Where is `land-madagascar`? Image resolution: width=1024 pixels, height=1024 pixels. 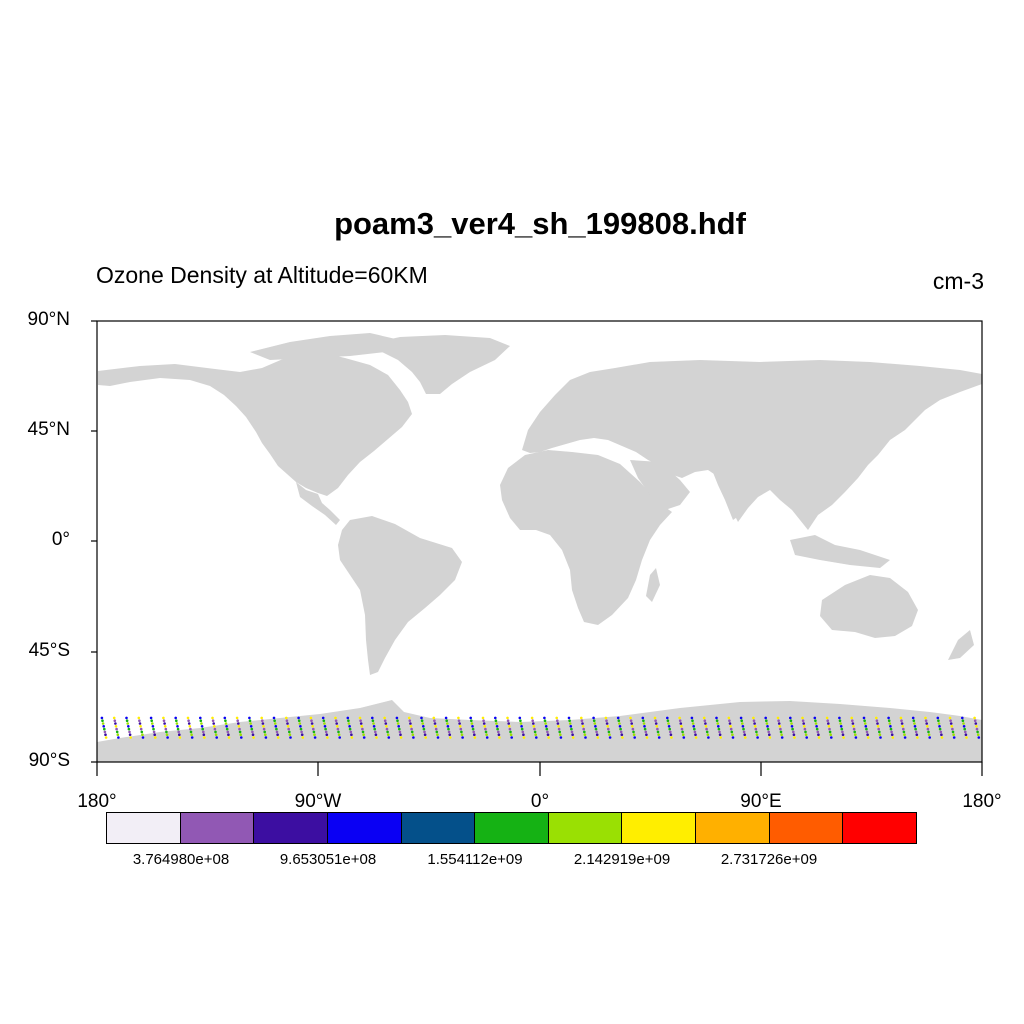
land-madagascar is located at coordinates (653, 585).